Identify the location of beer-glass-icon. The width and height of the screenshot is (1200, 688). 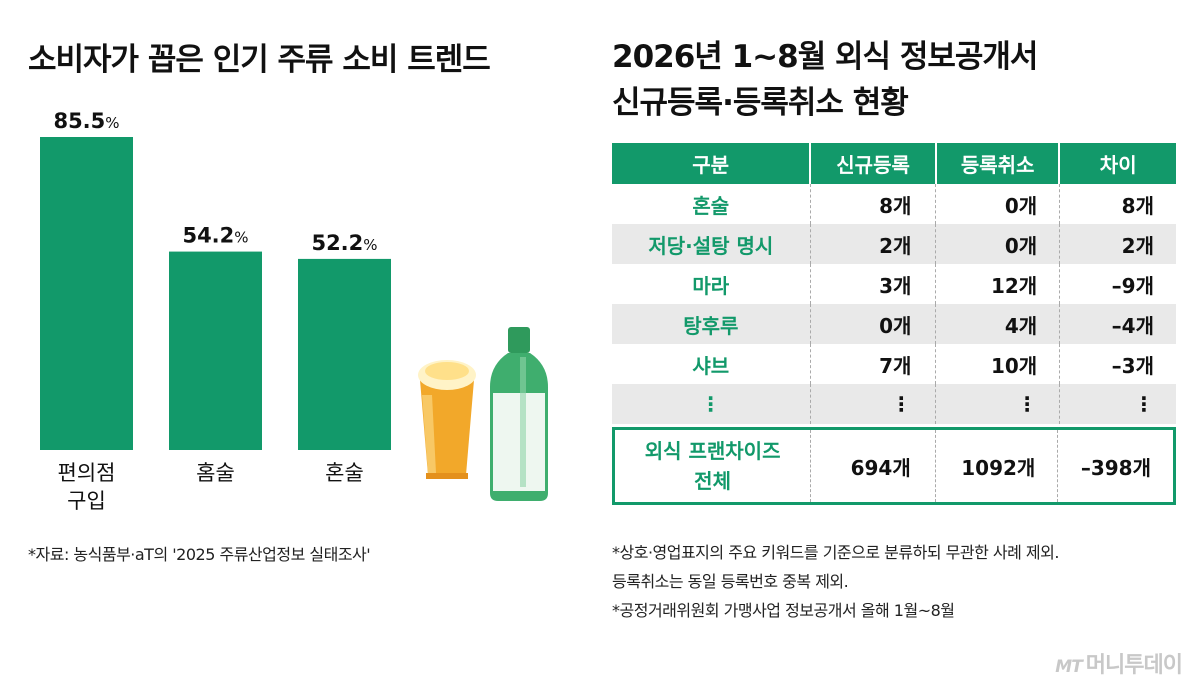
(447, 419).